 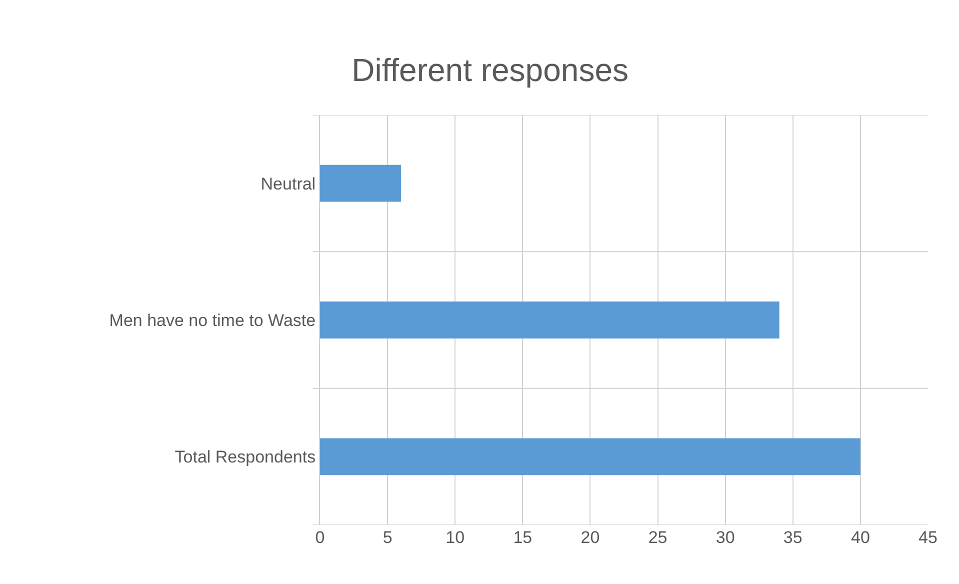 What do you see at coordinates (320, 537) in the screenshot?
I see `x-tick-label: 0` at bounding box center [320, 537].